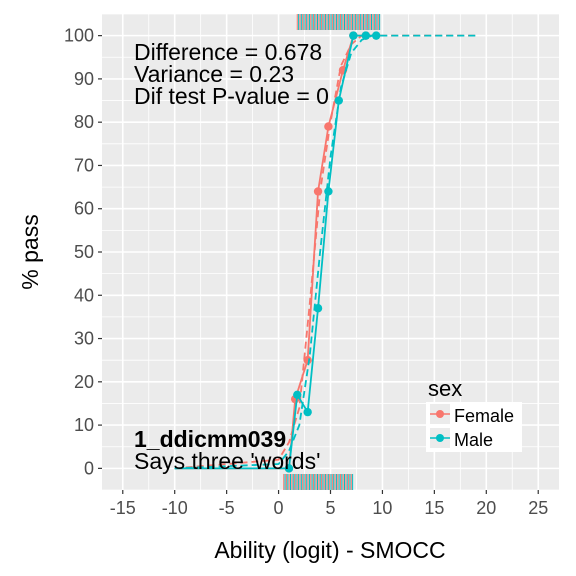 Image resolution: width=576 pixels, height=576 pixels. What do you see at coordinates (123, 508) in the screenshot?
I see `x-tick-label: -15` at bounding box center [123, 508].